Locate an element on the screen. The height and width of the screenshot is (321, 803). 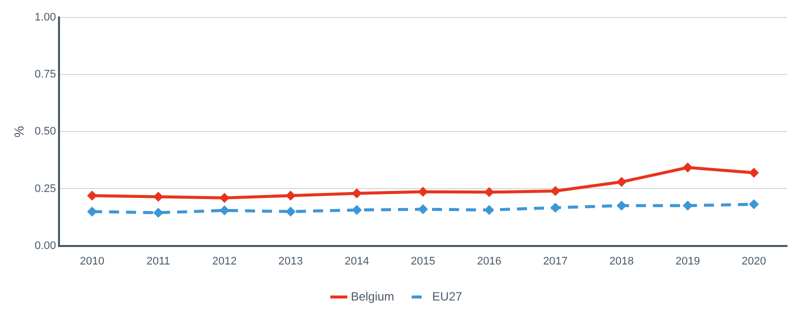
x-tick-label: 2014 is located at coordinates (357, 261).